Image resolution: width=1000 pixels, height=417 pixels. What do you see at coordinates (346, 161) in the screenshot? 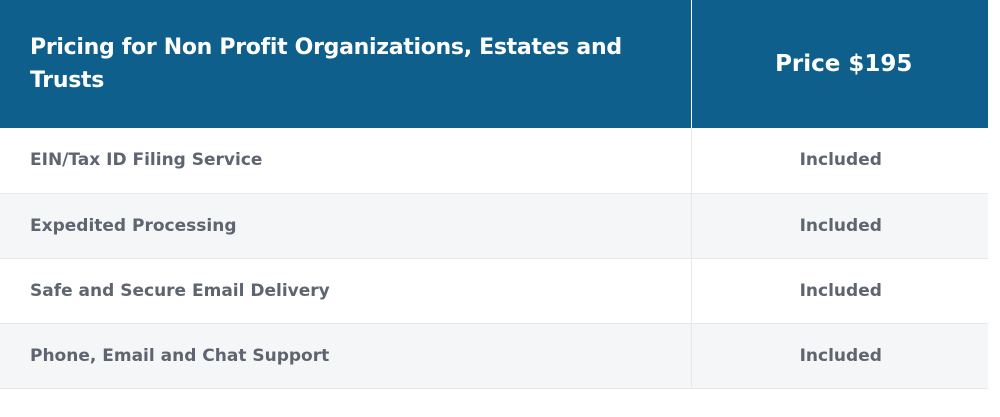
I see `feature-name: EIN/Tax ID Filing Service` at bounding box center [346, 161].